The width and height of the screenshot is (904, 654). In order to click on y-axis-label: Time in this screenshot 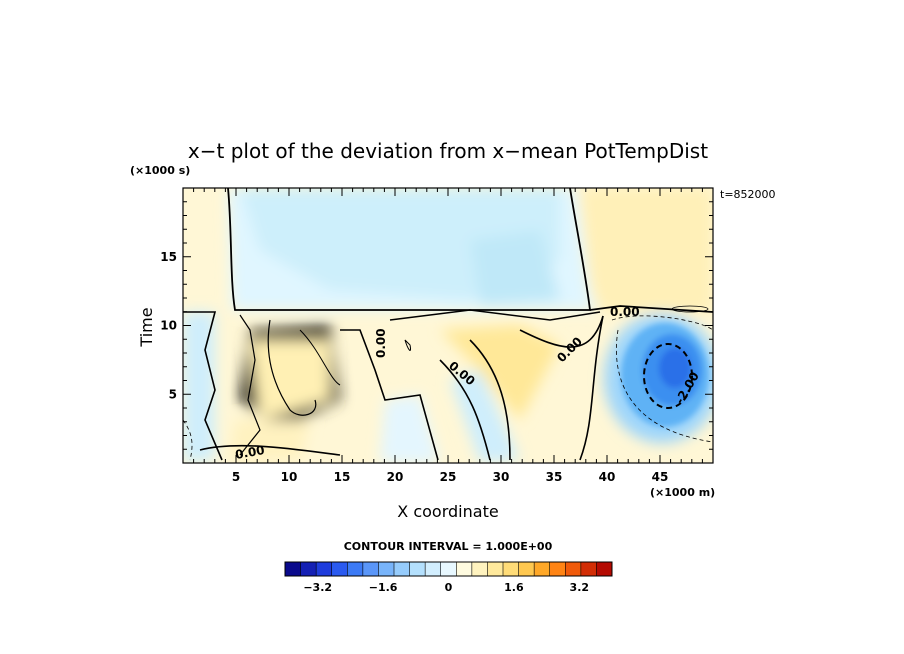, I will do `click(146, 327)`.